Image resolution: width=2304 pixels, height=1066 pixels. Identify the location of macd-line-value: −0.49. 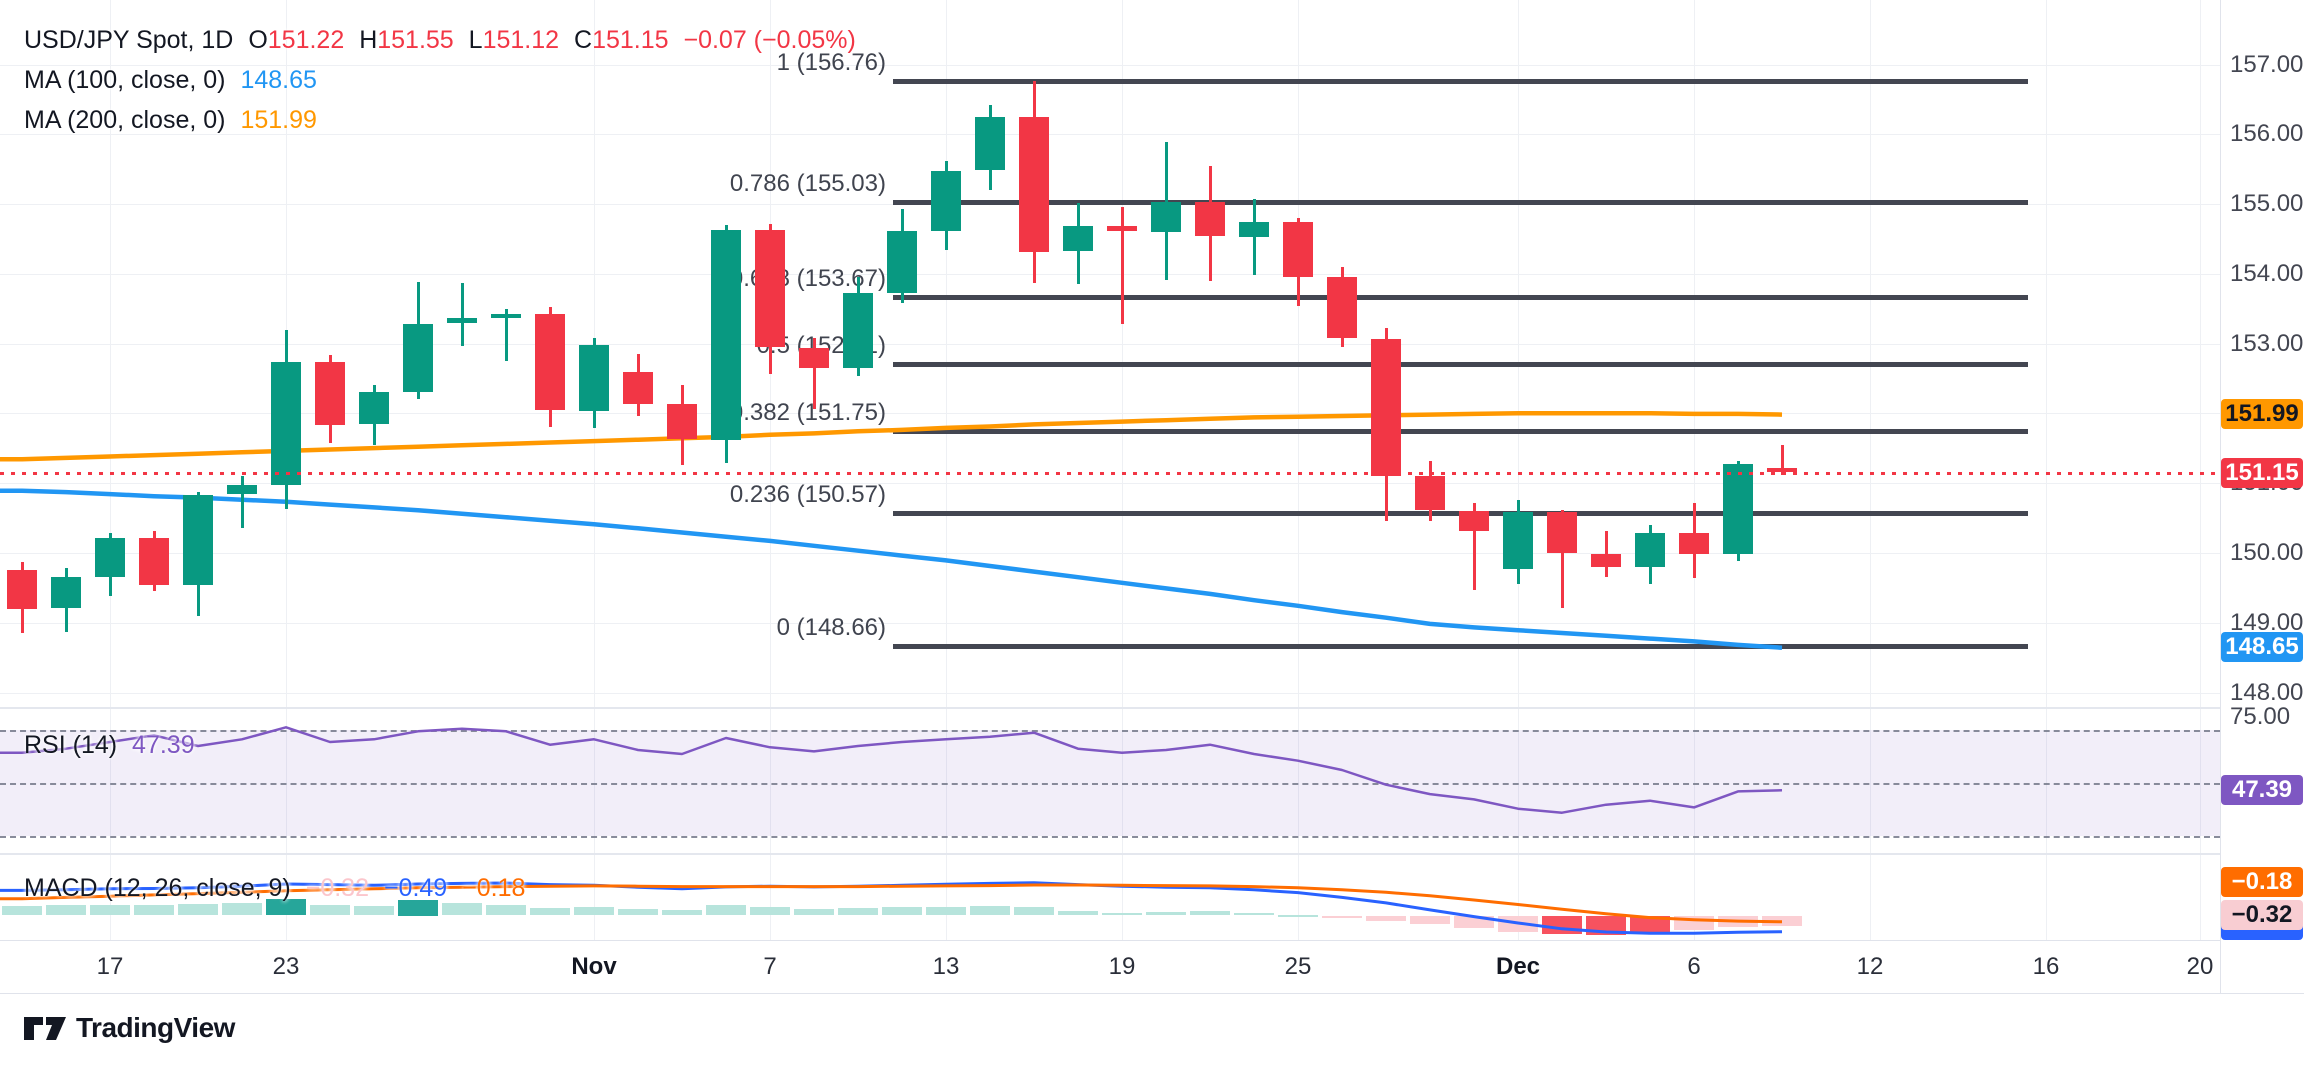
(415, 888).